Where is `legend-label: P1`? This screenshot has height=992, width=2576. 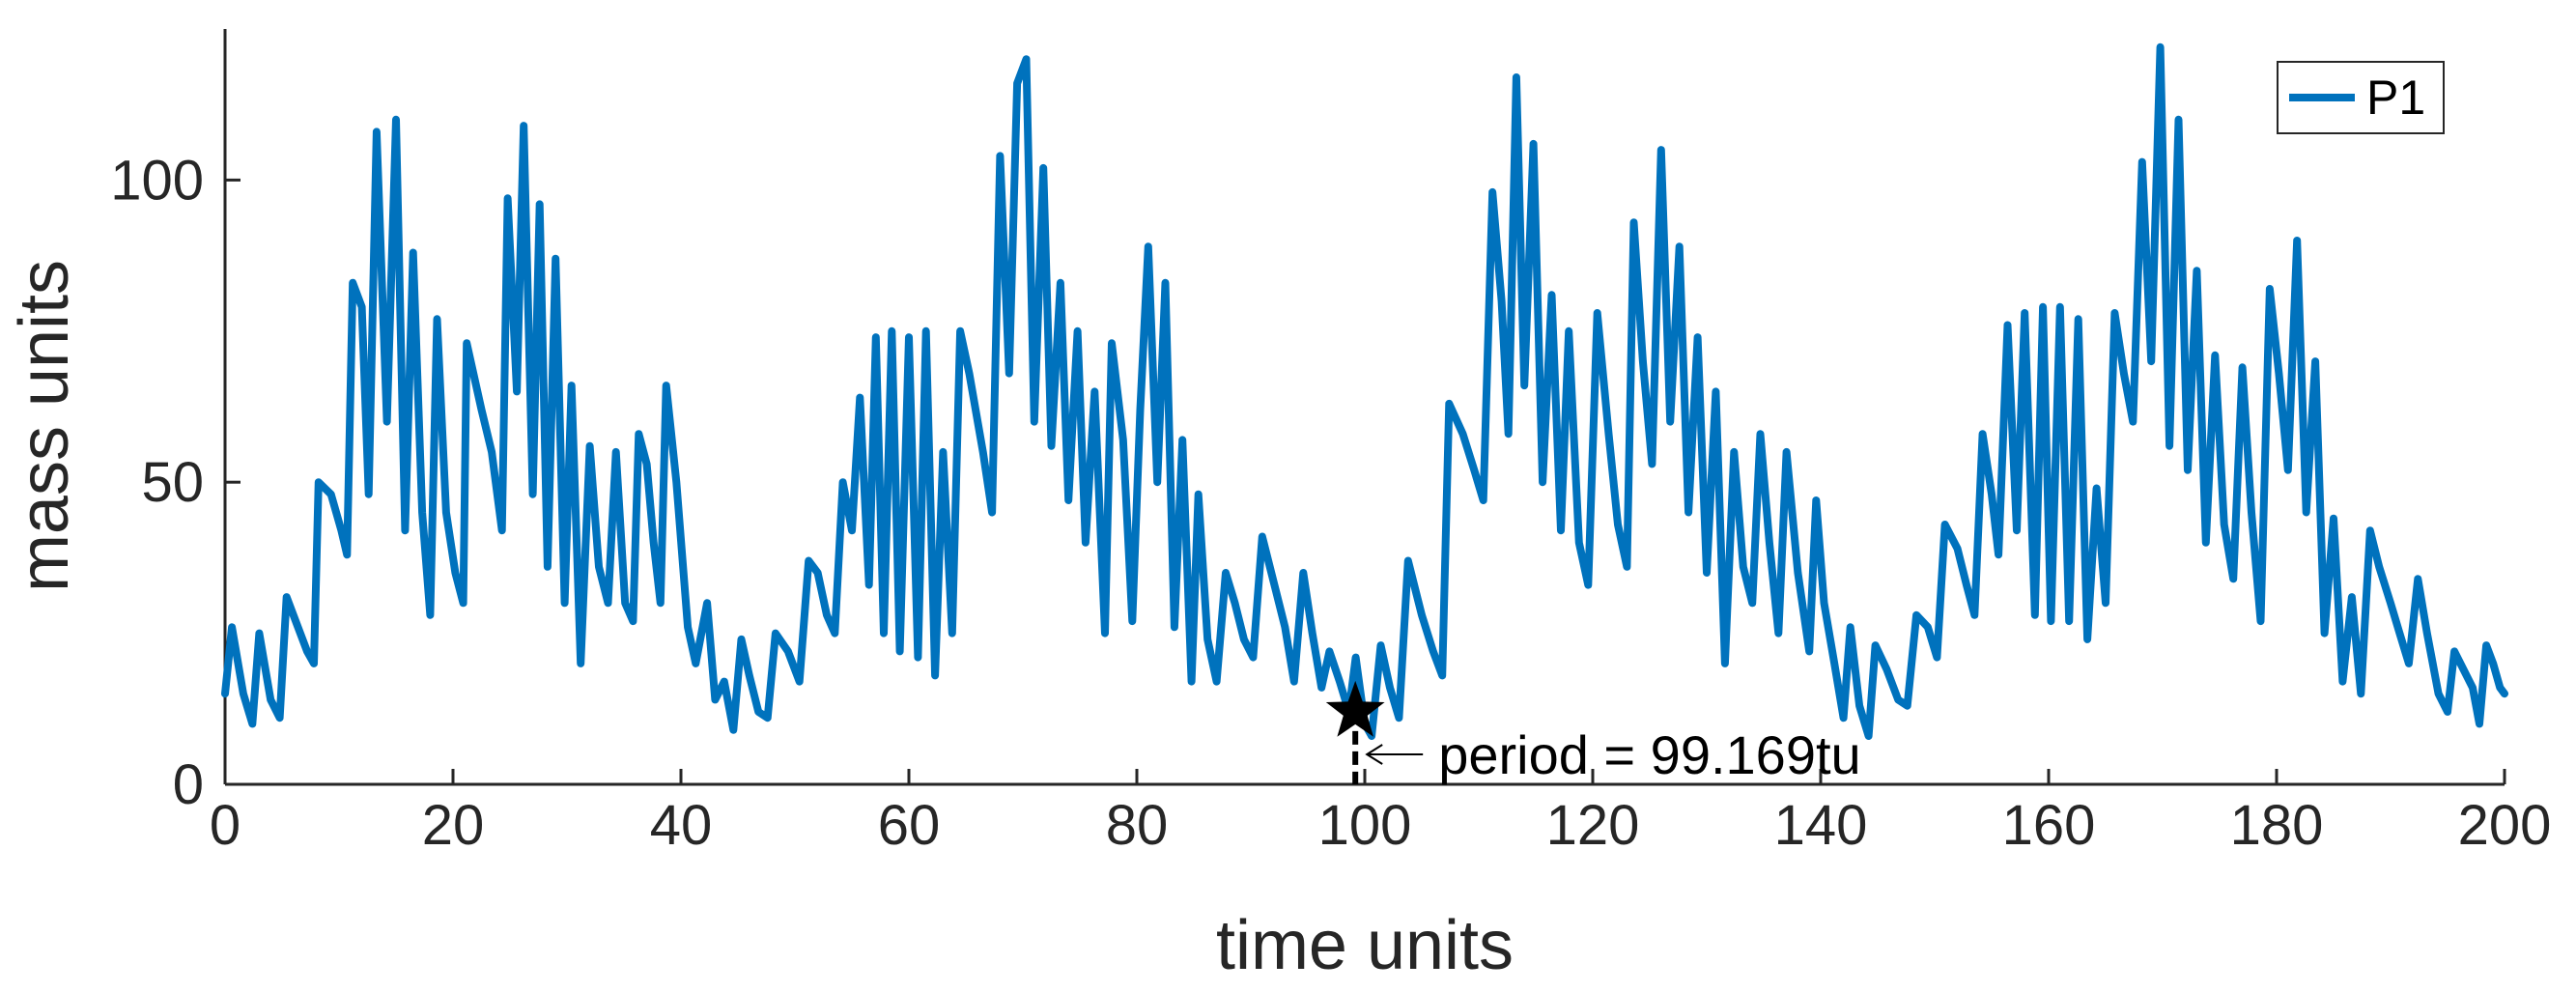
legend-label: P1 is located at coordinates (2395, 98).